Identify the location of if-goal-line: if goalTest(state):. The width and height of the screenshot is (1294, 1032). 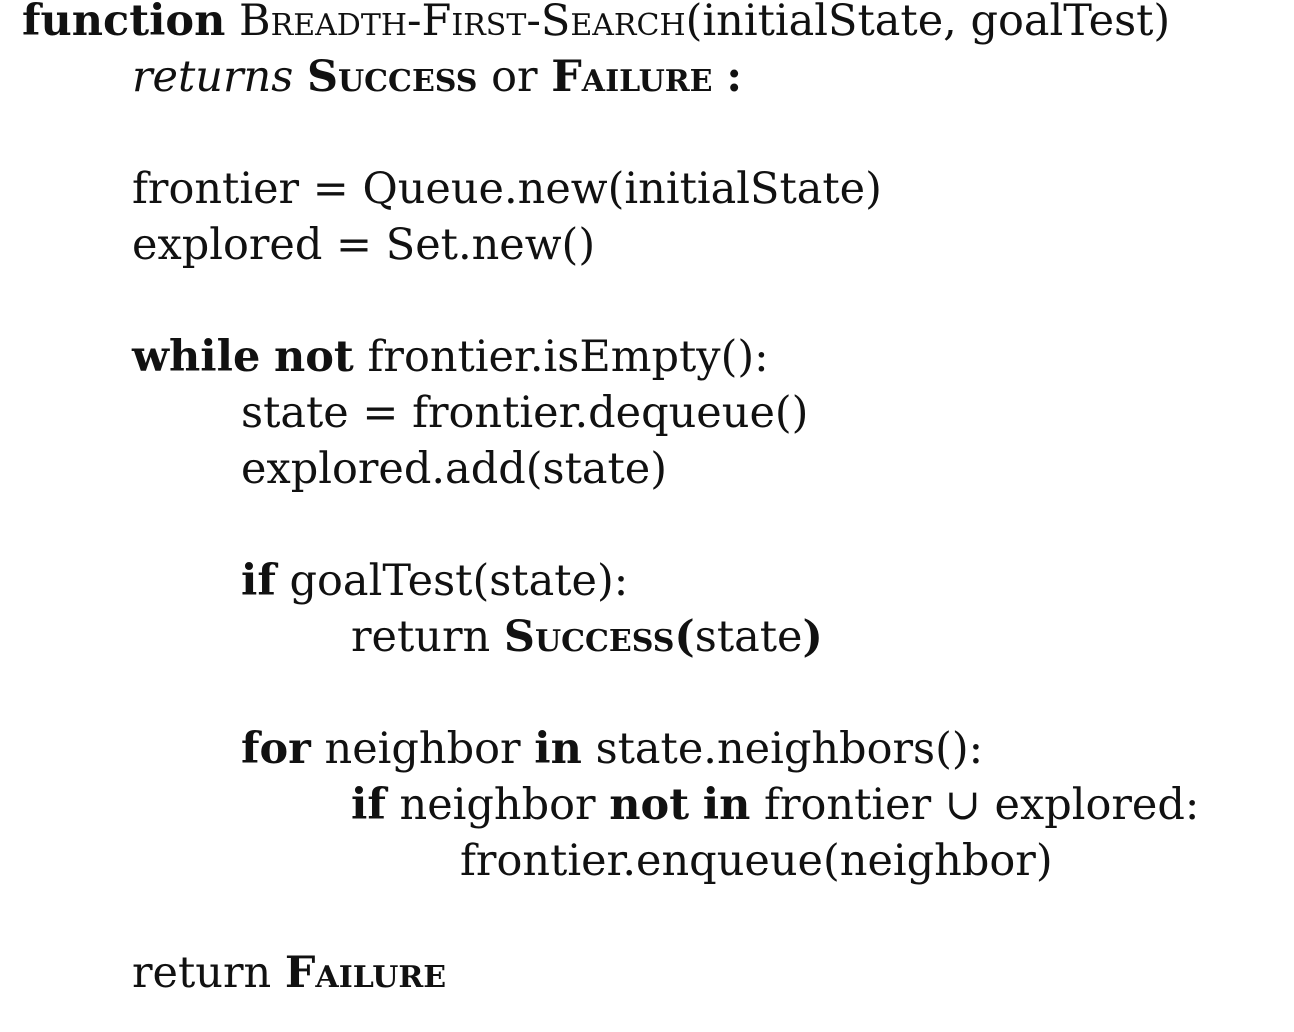
(434, 581).